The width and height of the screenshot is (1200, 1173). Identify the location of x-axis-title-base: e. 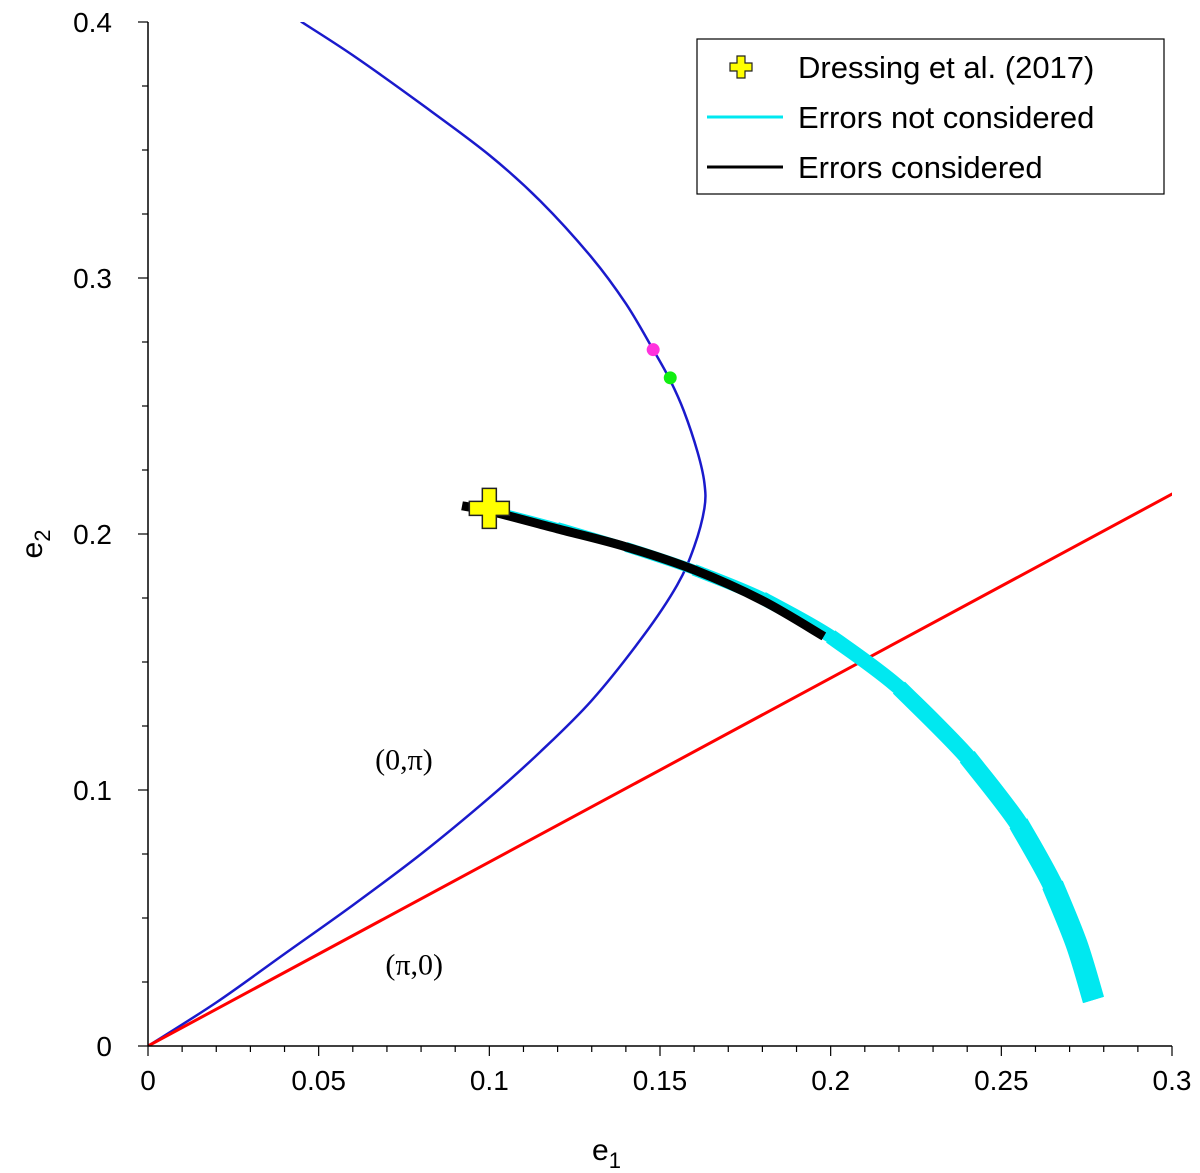
(600, 1150).